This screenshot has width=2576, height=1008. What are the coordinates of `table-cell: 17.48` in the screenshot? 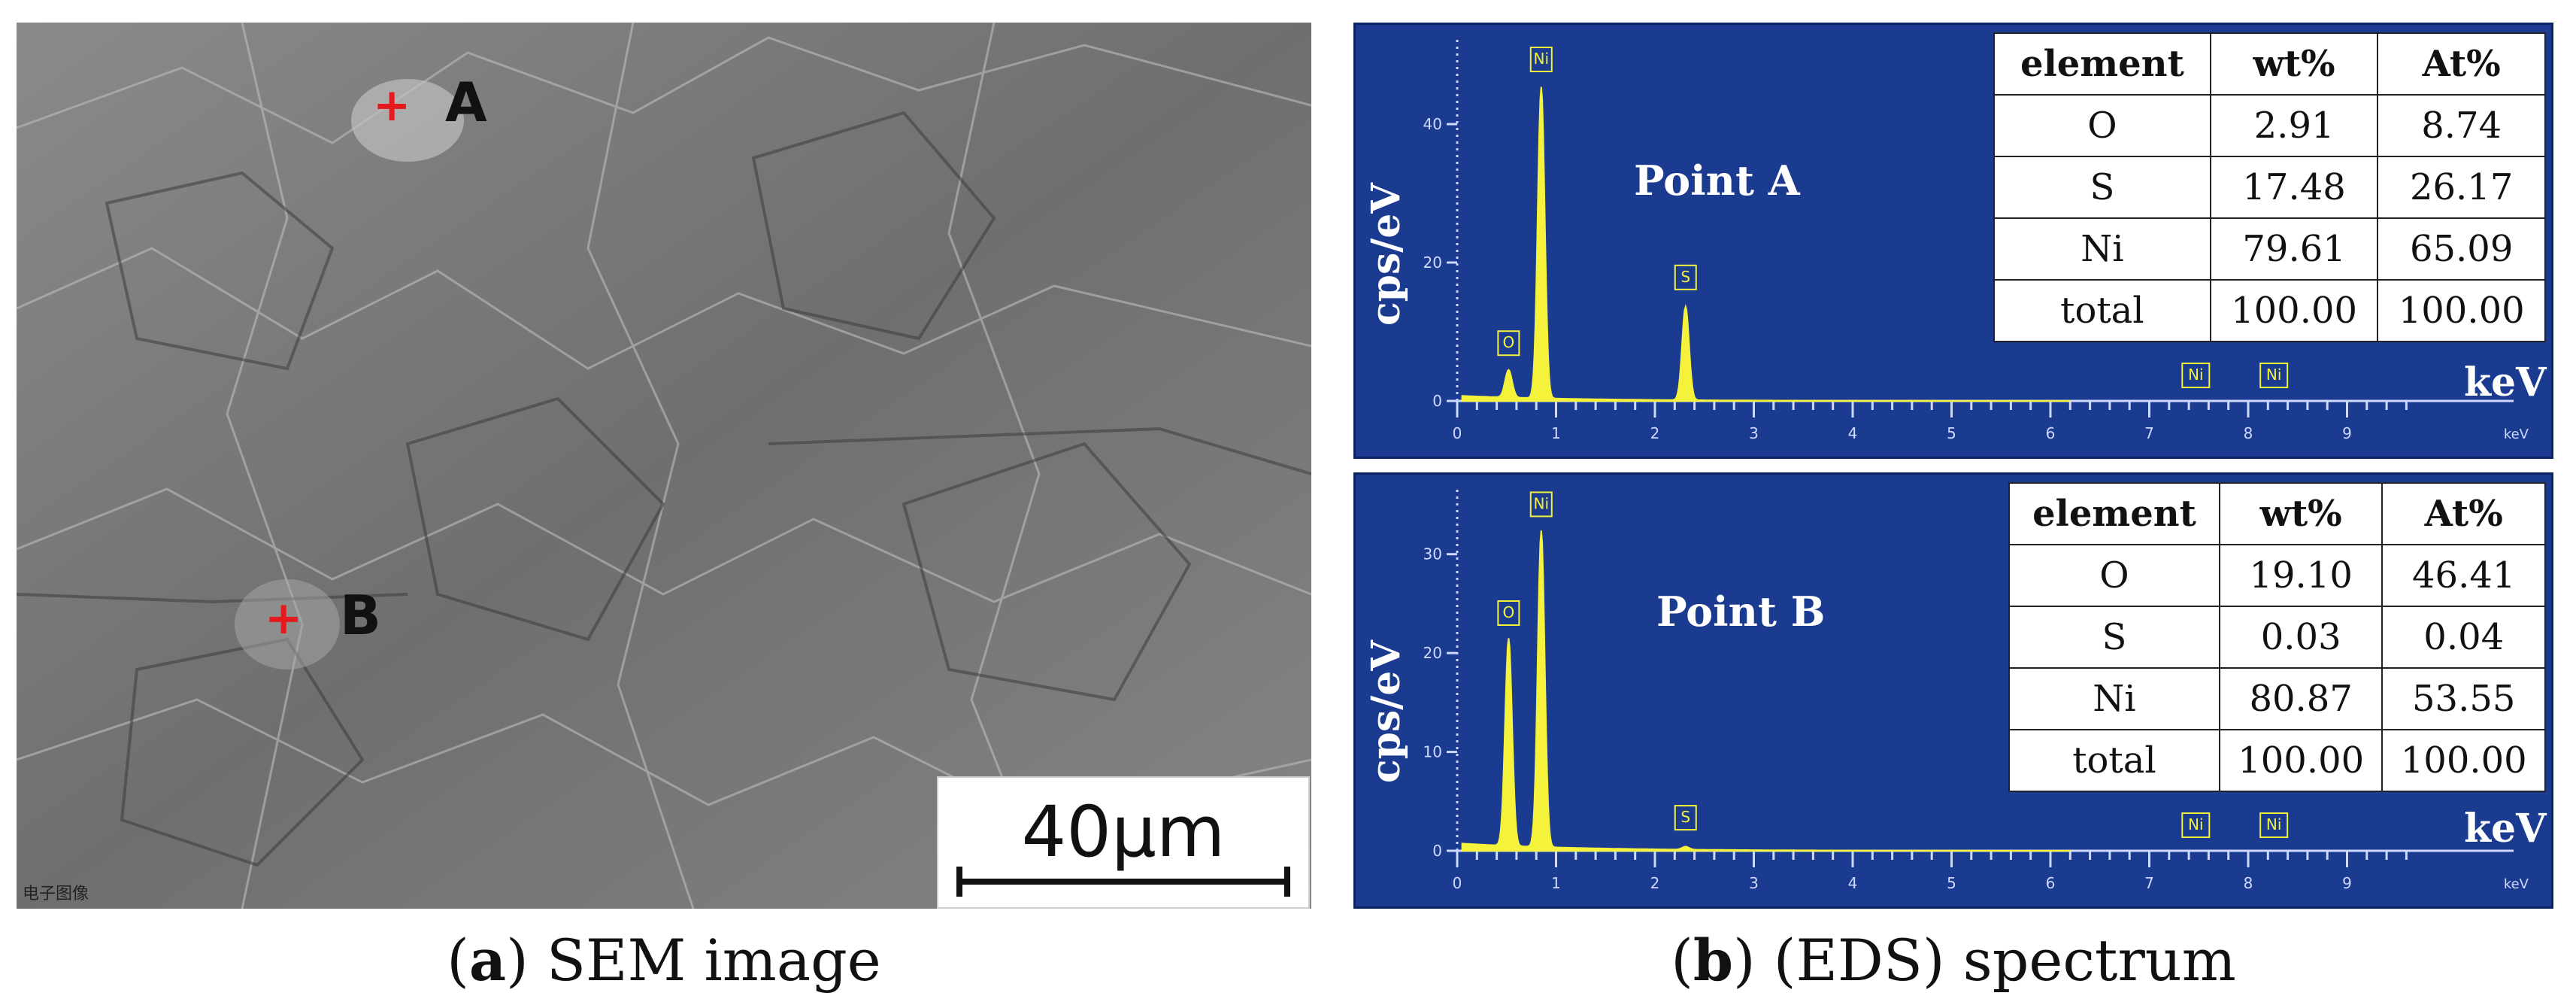 It's located at (2294, 187).